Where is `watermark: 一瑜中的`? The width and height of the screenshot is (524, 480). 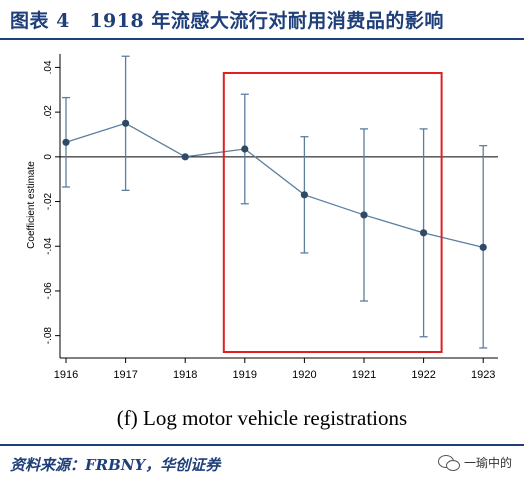
watermark: 一瑜中的 is located at coordinates (474, 462).